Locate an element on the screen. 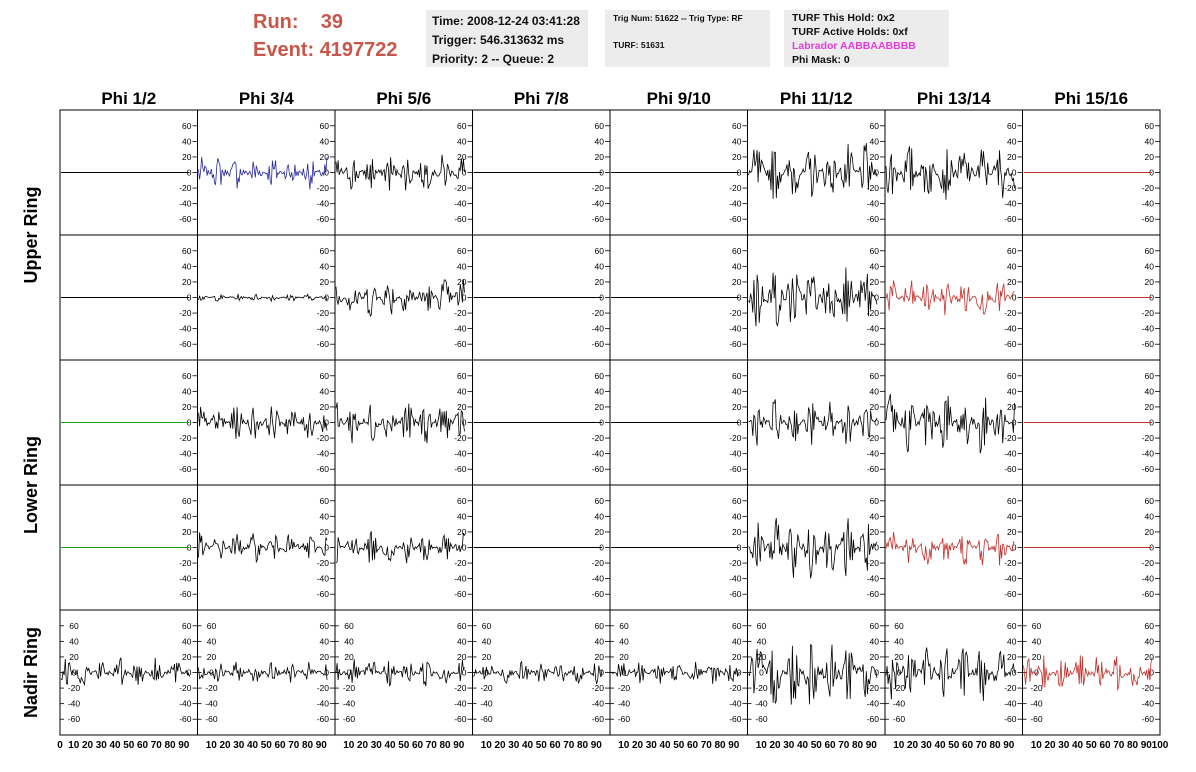  x-tick-label: 50 is located at coordinates (404, 745).